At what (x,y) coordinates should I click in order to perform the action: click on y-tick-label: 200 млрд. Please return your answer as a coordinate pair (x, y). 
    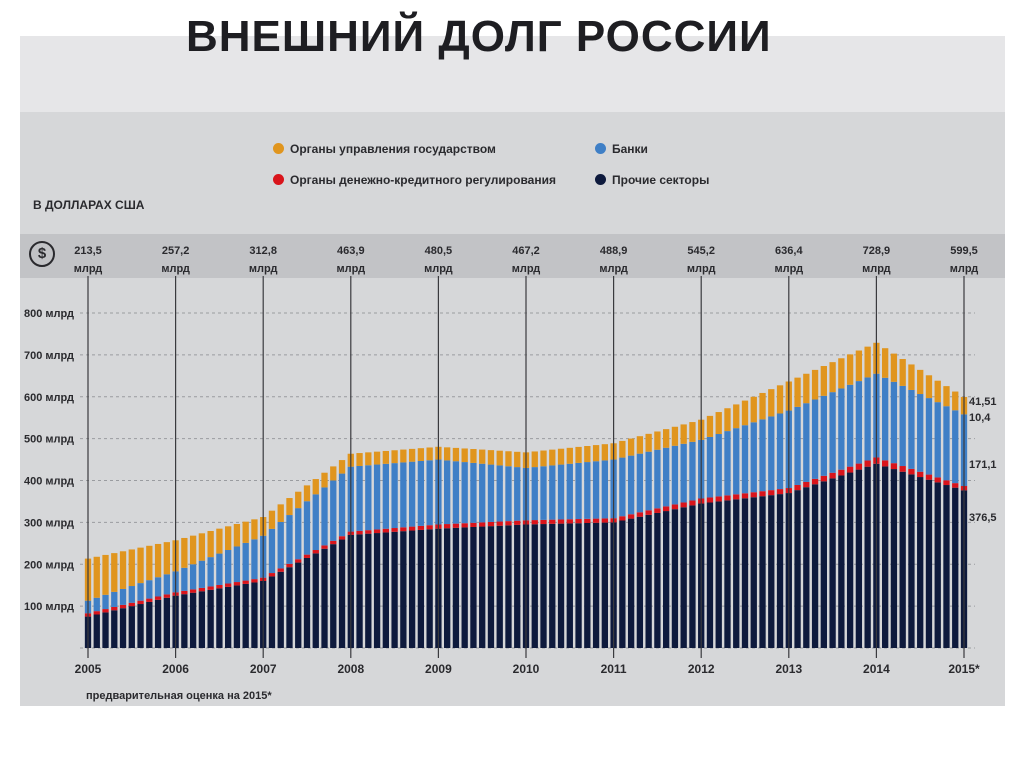
    Looking at the image, I should click on (49, 565).